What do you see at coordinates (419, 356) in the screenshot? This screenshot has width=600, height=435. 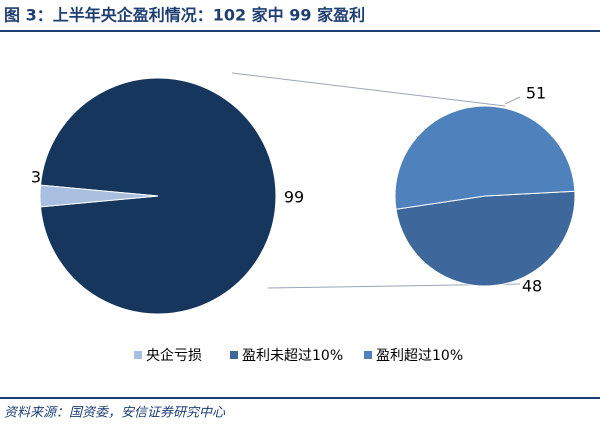 I see `legend-label: 盈利超过10%` at bounding box center [419, 356].